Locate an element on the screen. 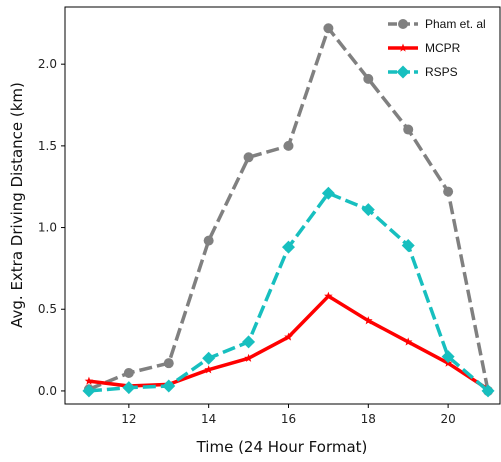  x-tick-label: 18 is located at coordinates (368, 419).